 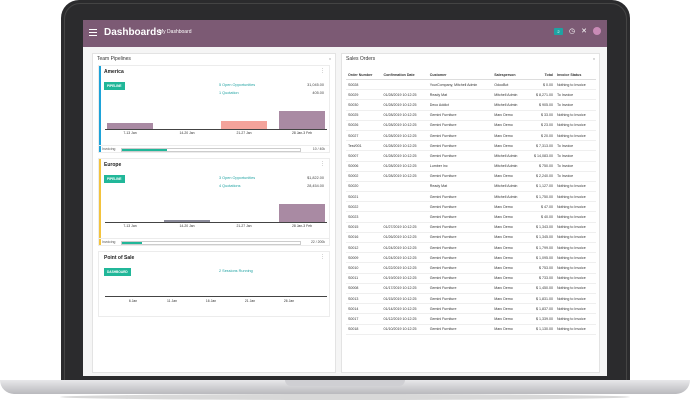 I want to click on table-cell: S0017, so click(x=364, y=319).